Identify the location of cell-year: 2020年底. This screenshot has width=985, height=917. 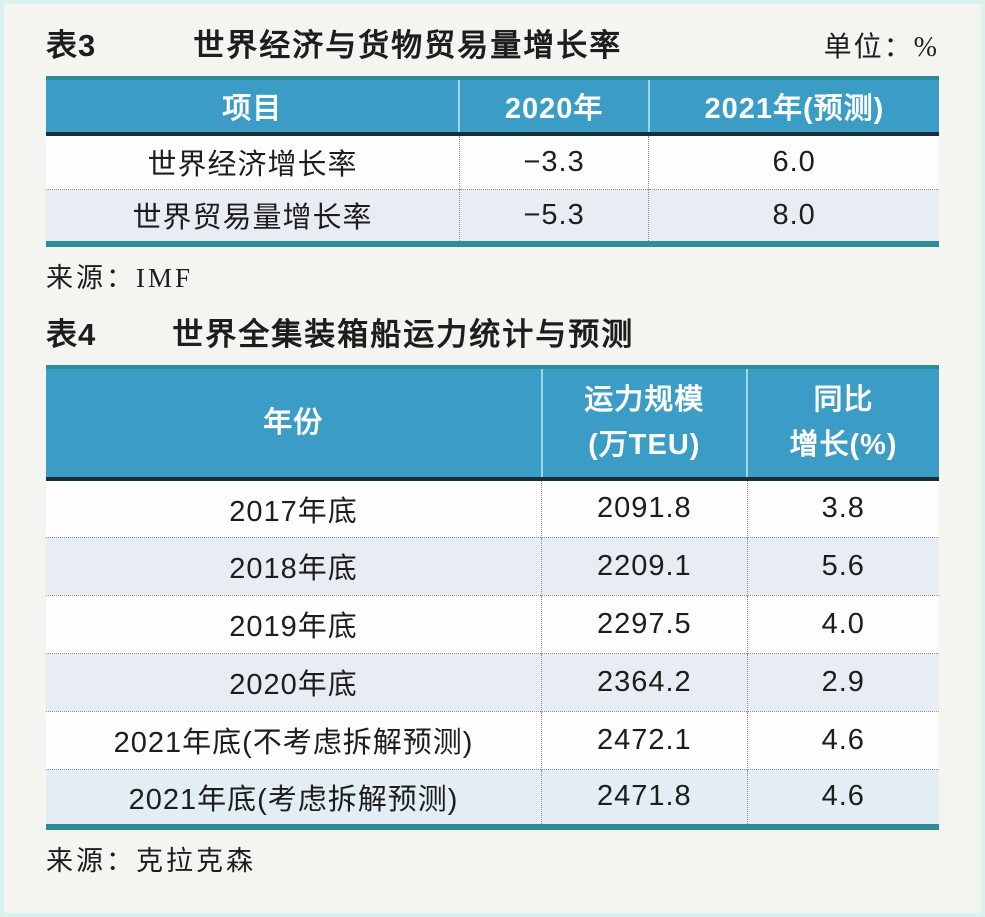
(294, 681).